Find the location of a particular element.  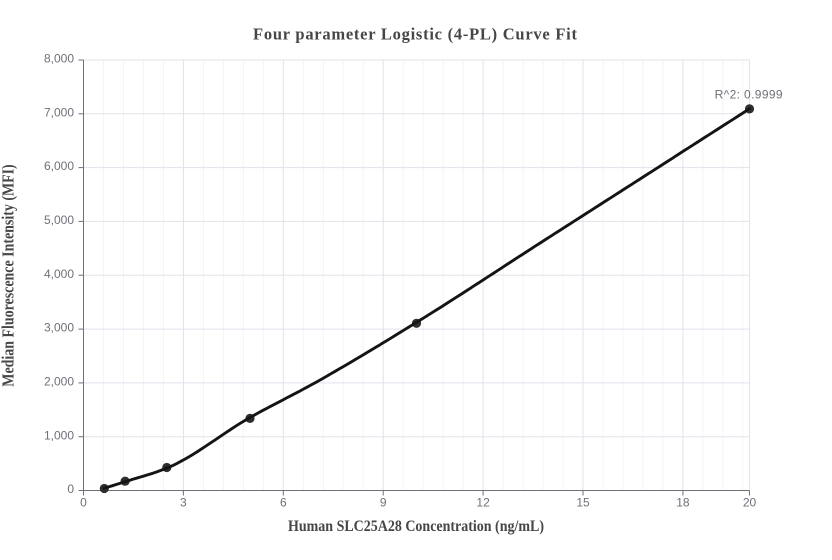

svg-text: 5,000 is located at coordinates (59, 220).